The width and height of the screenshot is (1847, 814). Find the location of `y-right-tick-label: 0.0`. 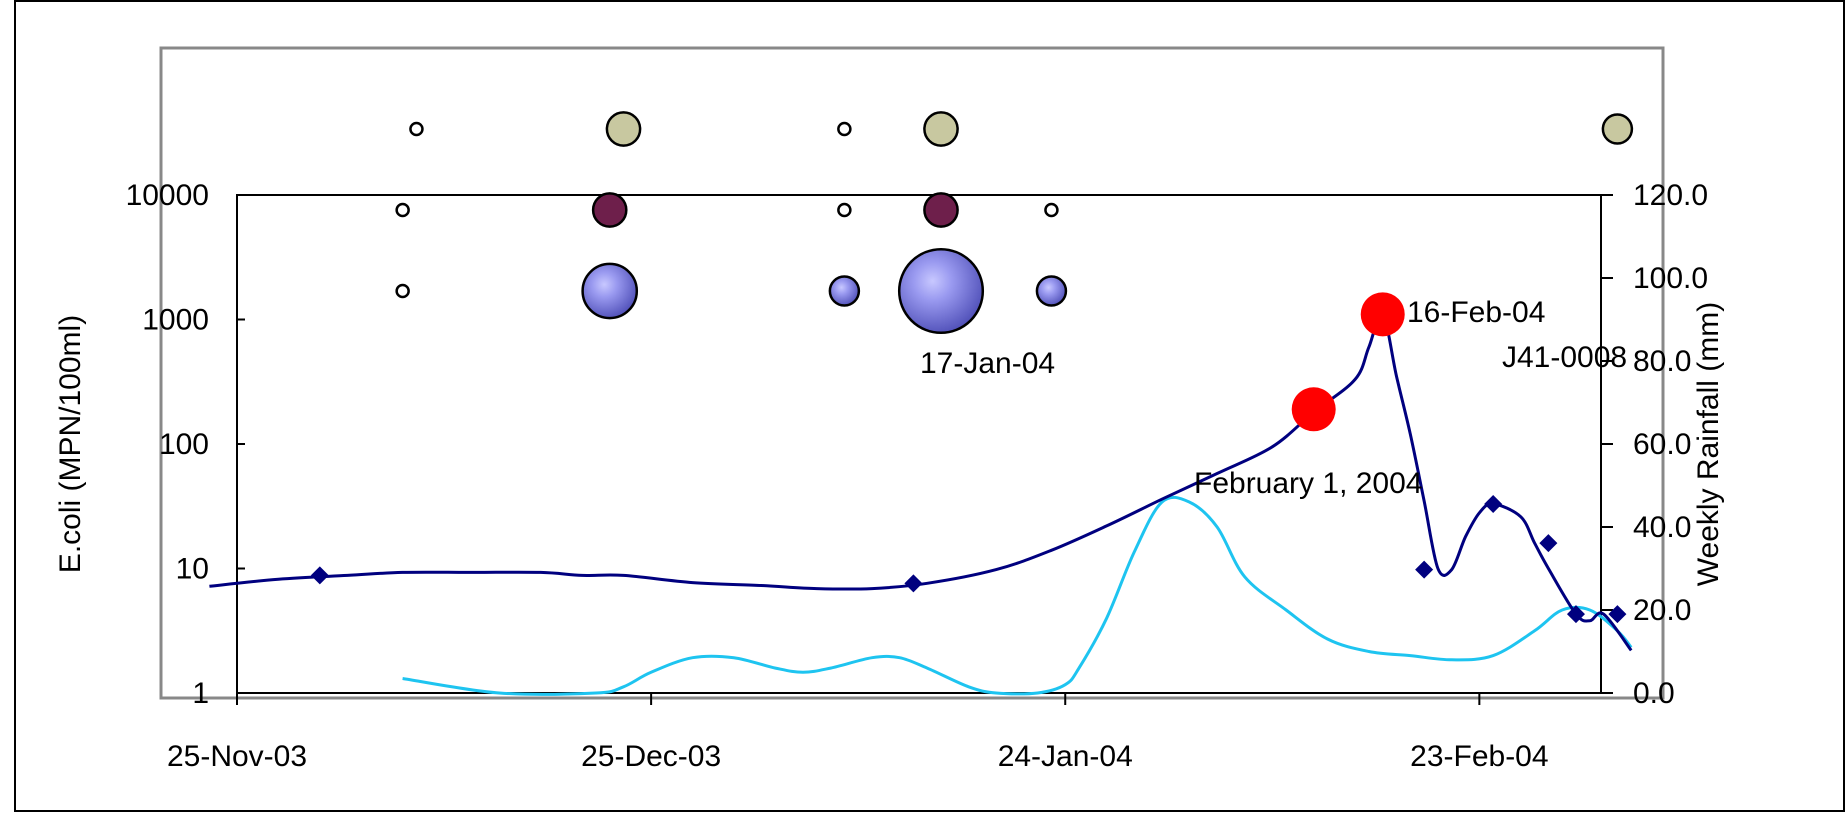

y-right-tick-label: 0.0 is located at coordinates (1654, 693).